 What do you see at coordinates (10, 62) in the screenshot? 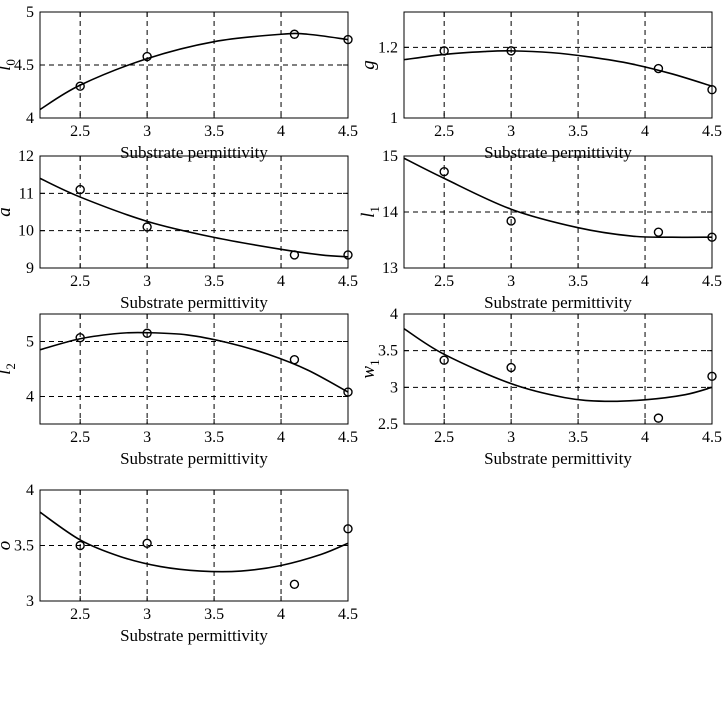
I see `y-axis-label-subscript: 0` at bounding box center [10, 62].